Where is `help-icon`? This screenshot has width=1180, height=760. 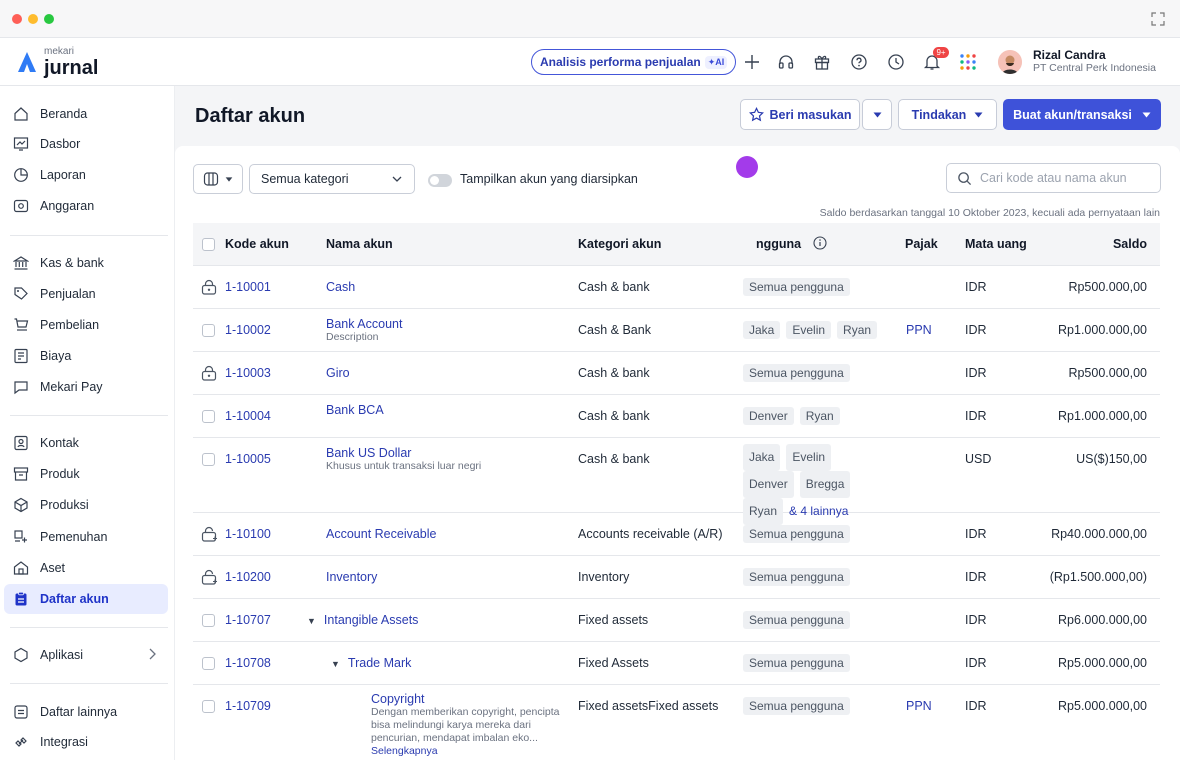
help-icon is located at coordinates (859, 62).